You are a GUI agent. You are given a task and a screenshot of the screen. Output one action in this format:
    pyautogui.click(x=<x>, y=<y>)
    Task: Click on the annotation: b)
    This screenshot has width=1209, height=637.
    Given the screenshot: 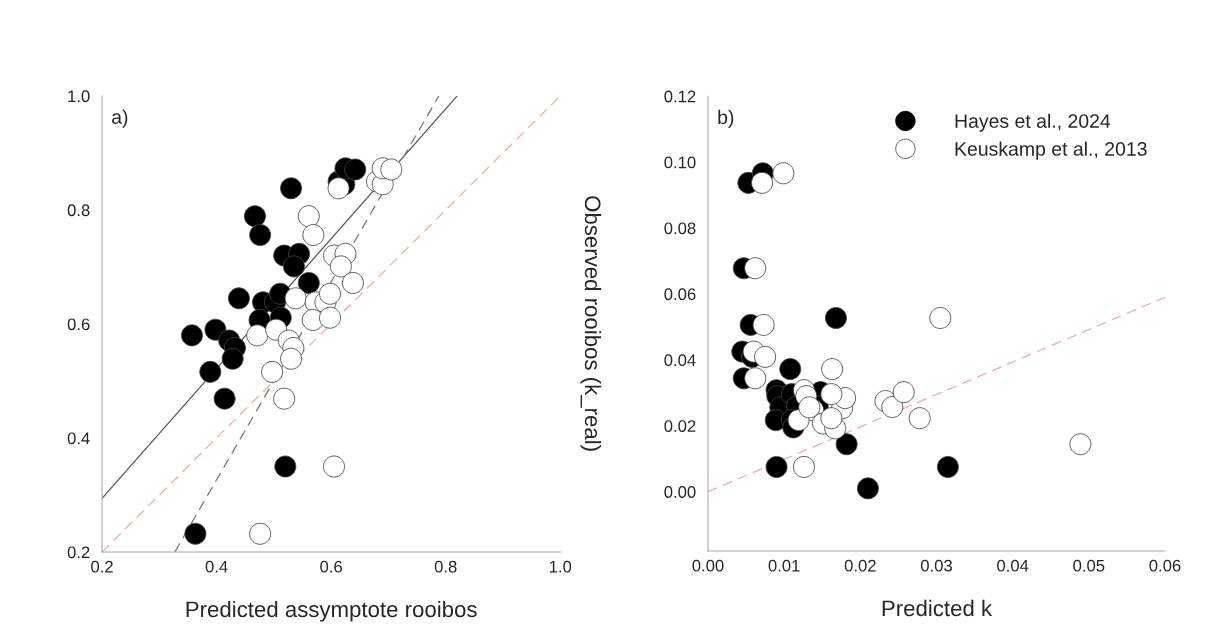 What is the action you would take?
    pyautogui.click(x=726, y=118)
    